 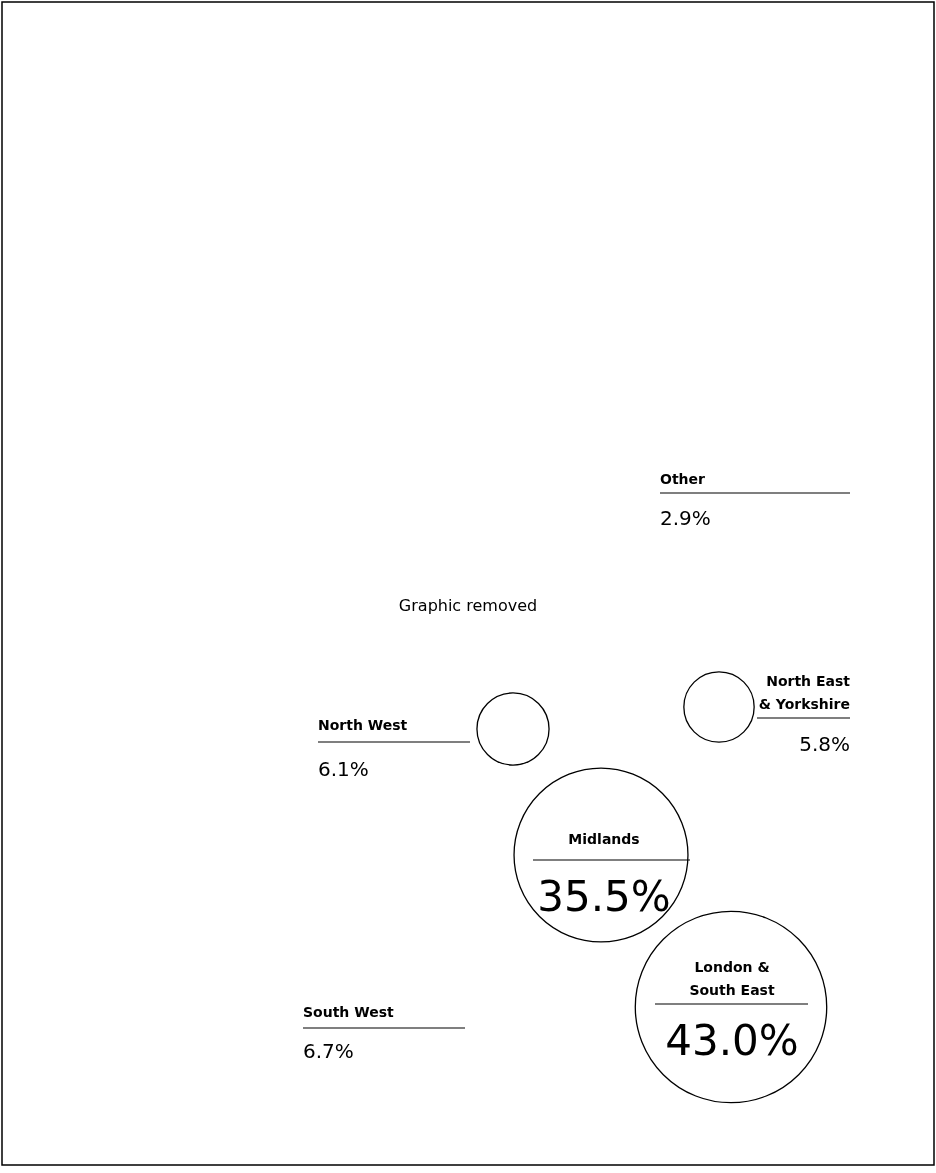 What do you see at coordinates (824, 744) in the screenshot?
I see `data-label: 5.8%` at bounding box center [824, 744].